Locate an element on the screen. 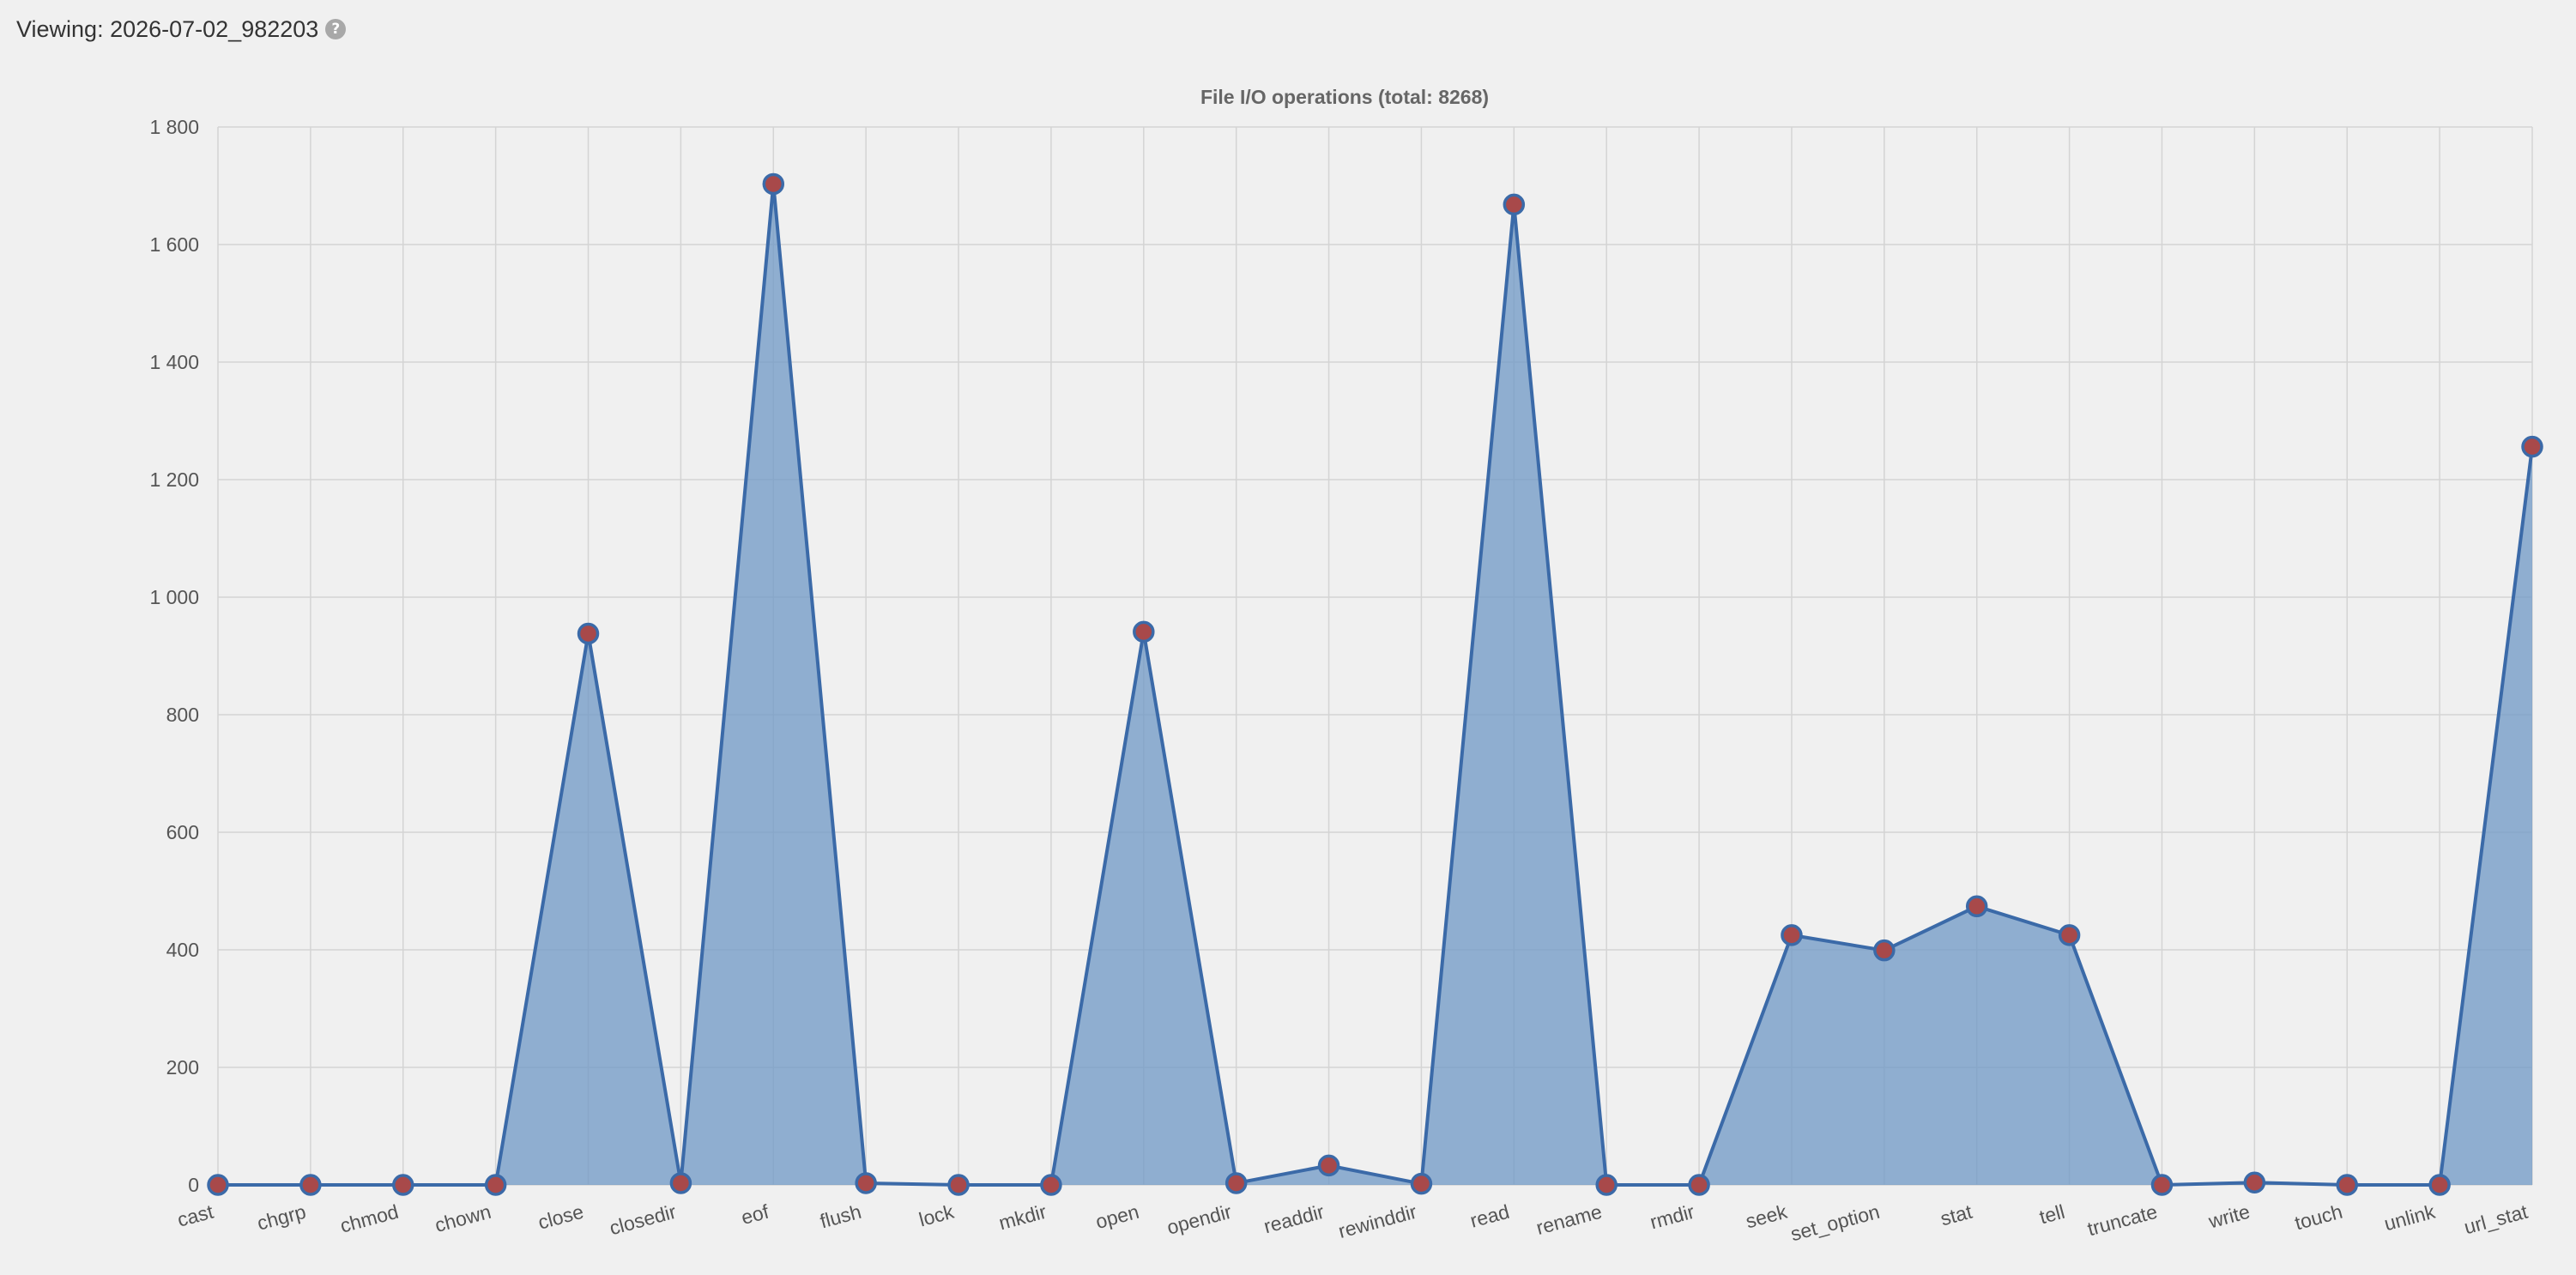  x-tick-label: tell is located at coordinates (2052, 1214).